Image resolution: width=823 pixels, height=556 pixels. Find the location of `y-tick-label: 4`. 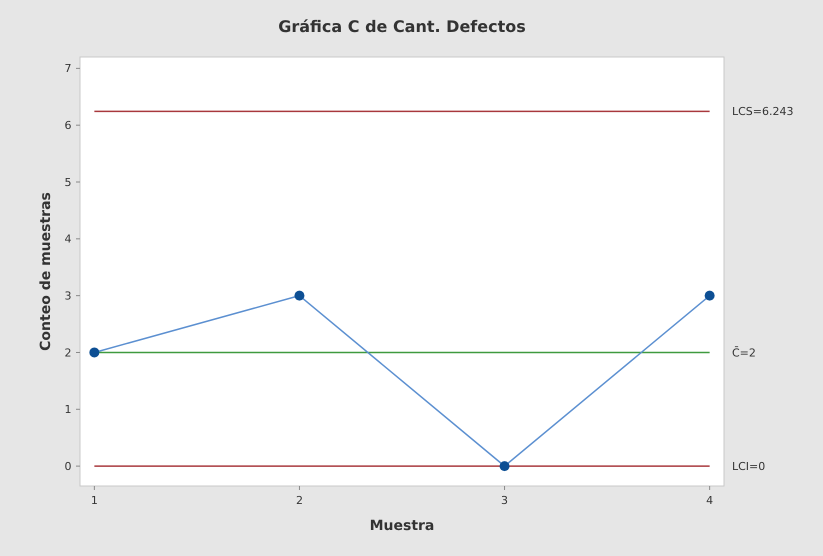

y-tick-label: 4 is located at coordinates (68, 239).